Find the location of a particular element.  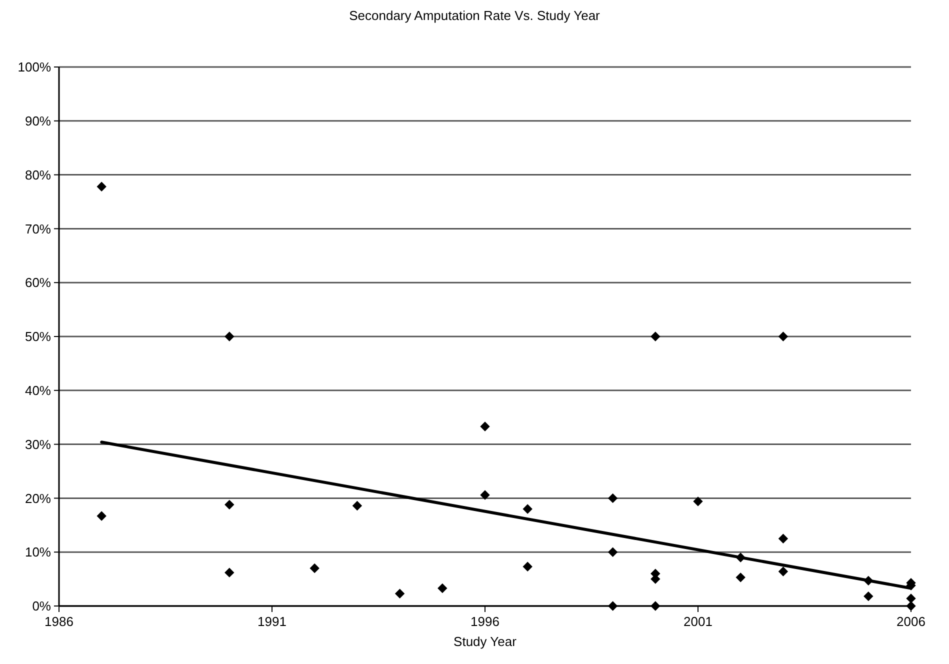

x-tick-label: 1996 is located at coordinates (485, 621).